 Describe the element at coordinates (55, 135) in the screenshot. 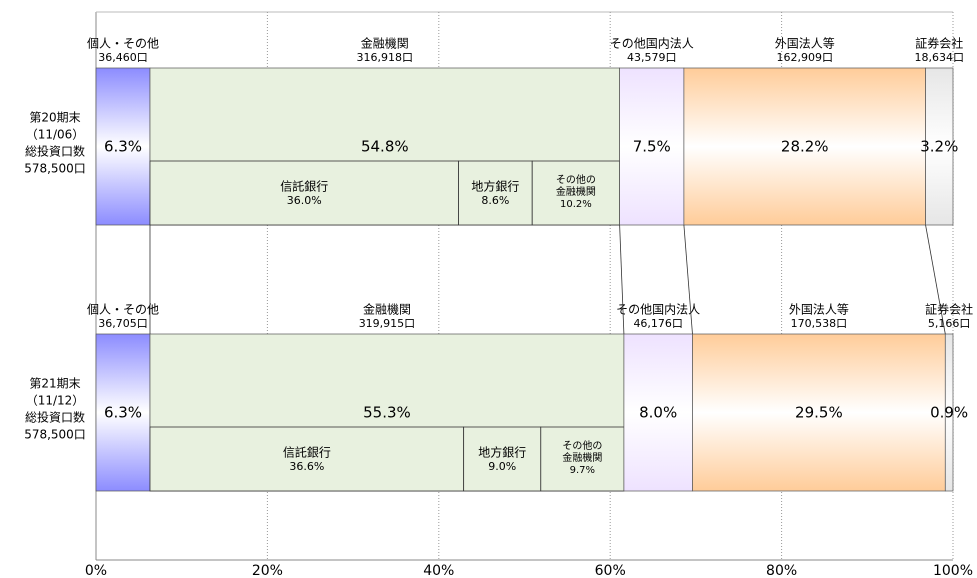

I see `row-label: （11/06）` at that location.